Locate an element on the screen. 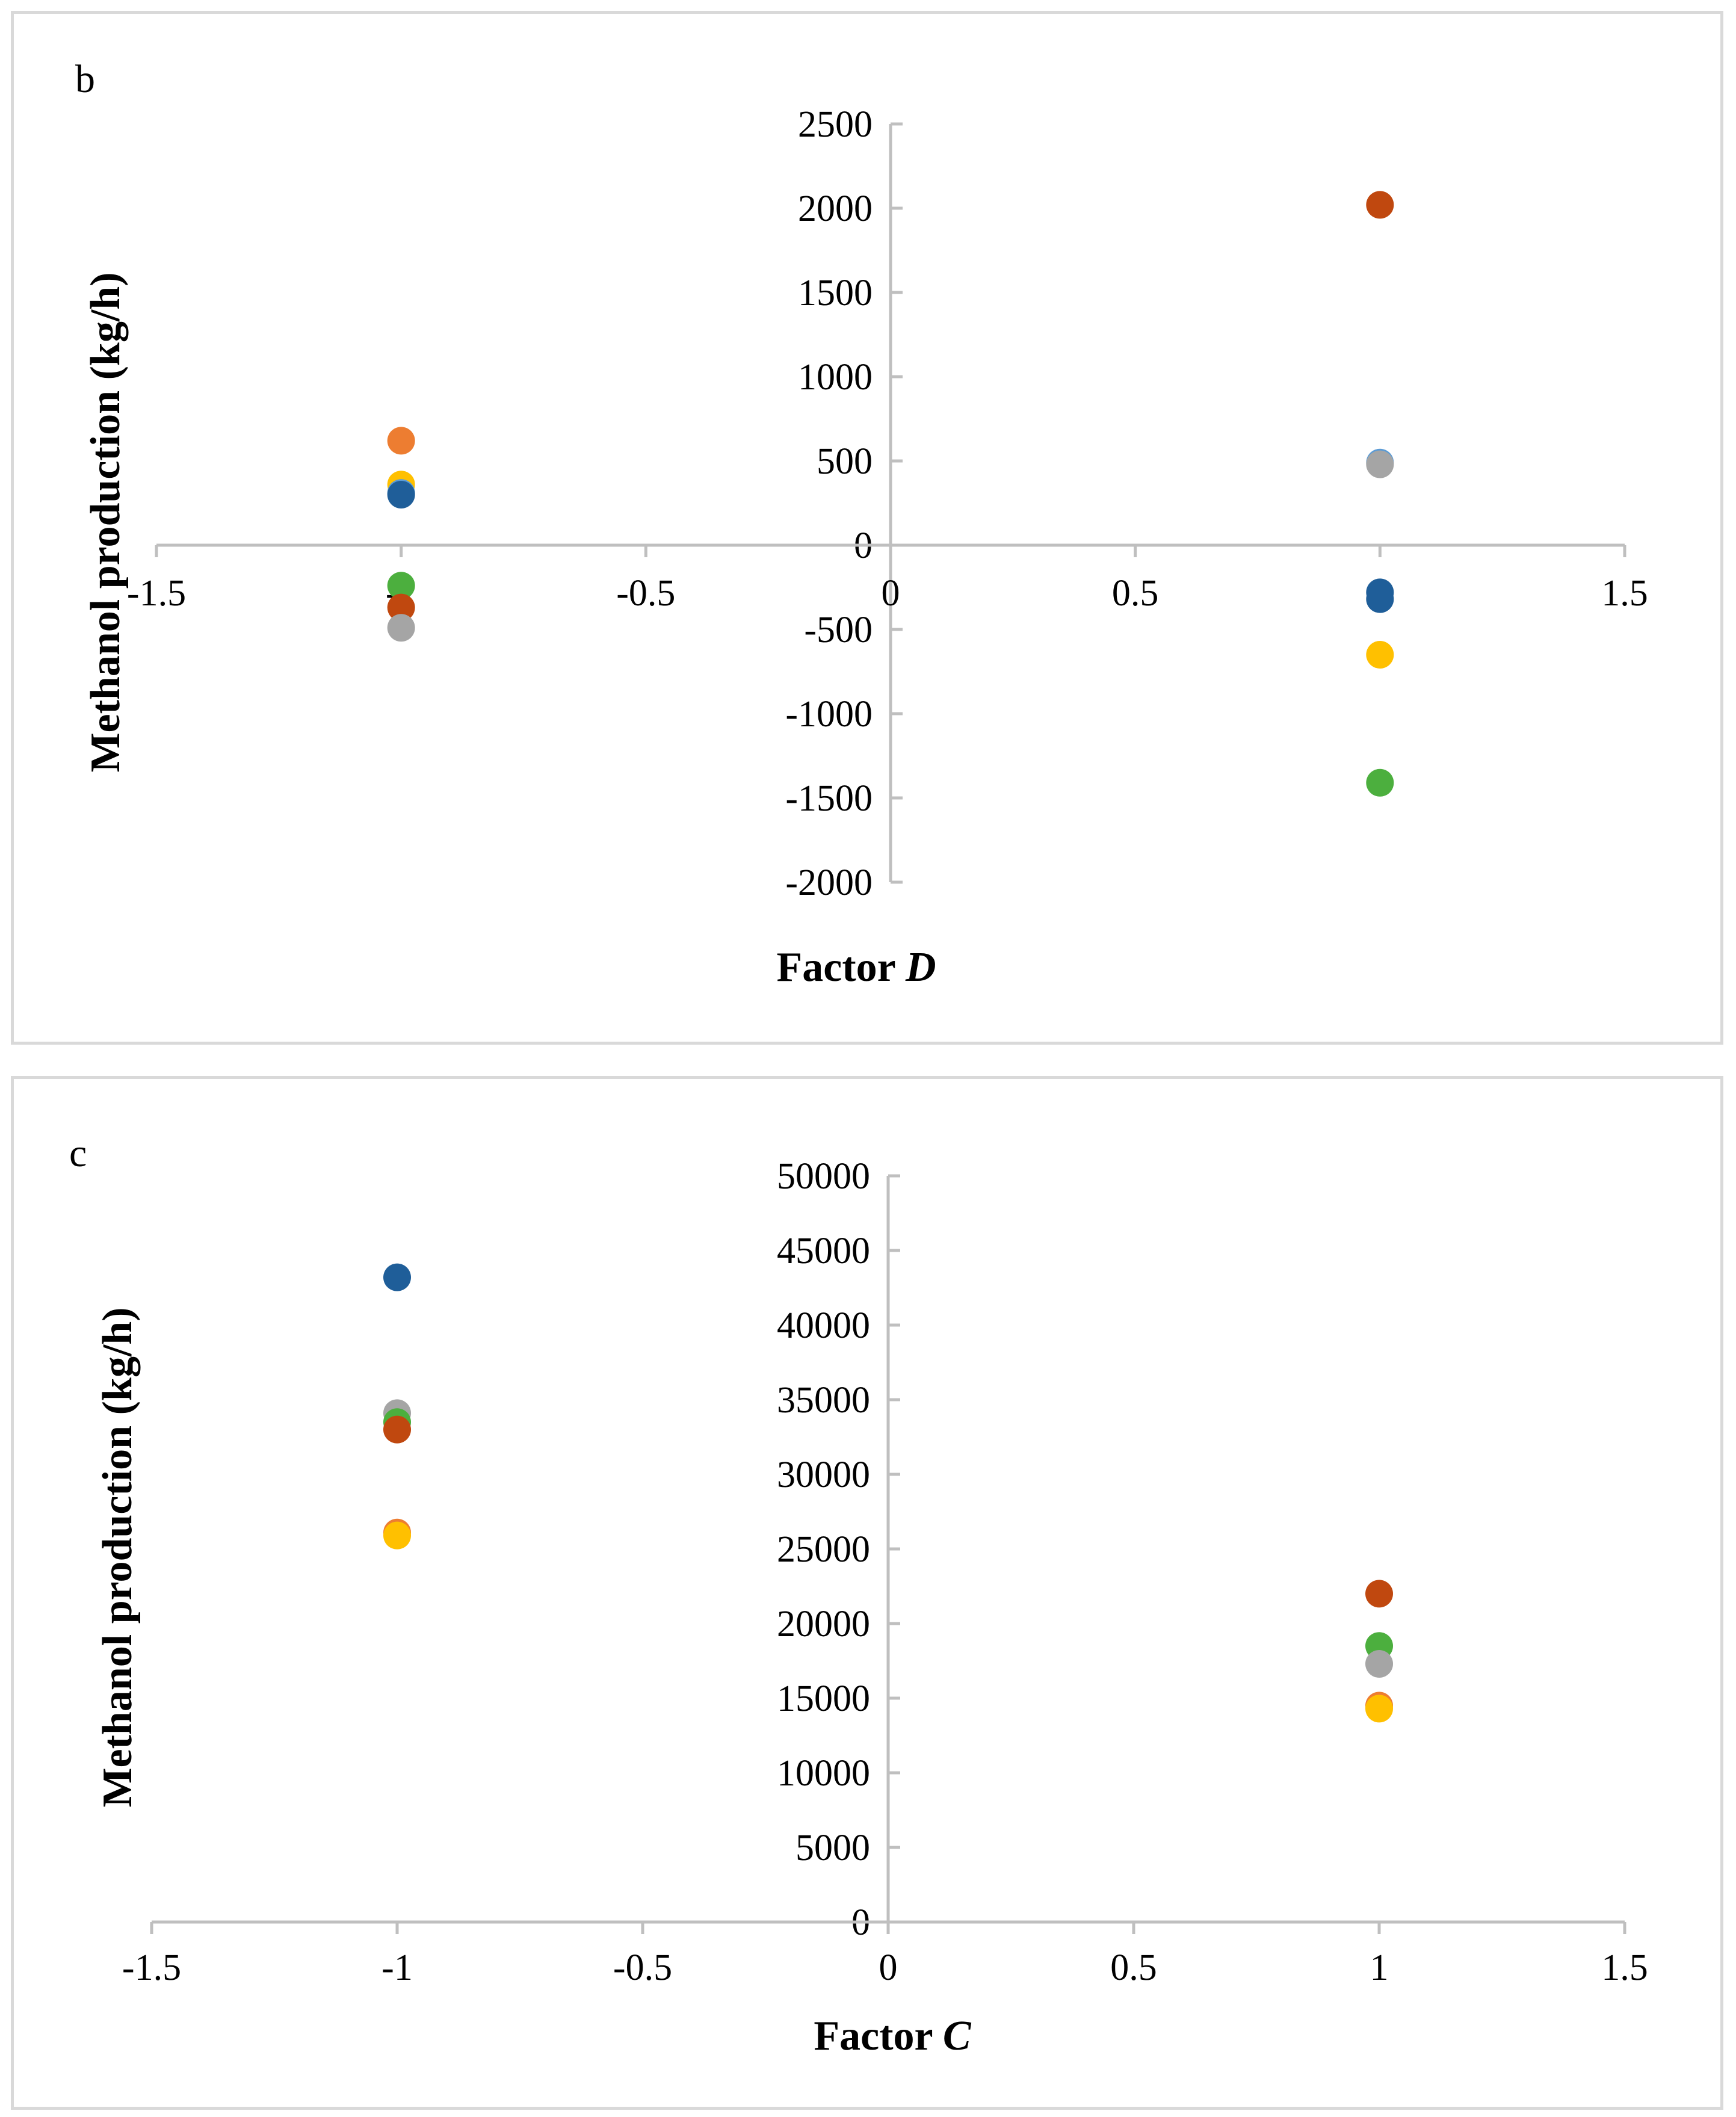 This screenshot has height=2117, width=1736. x-tick-label-c: -0.5 is located at coordinates (642, 1968).